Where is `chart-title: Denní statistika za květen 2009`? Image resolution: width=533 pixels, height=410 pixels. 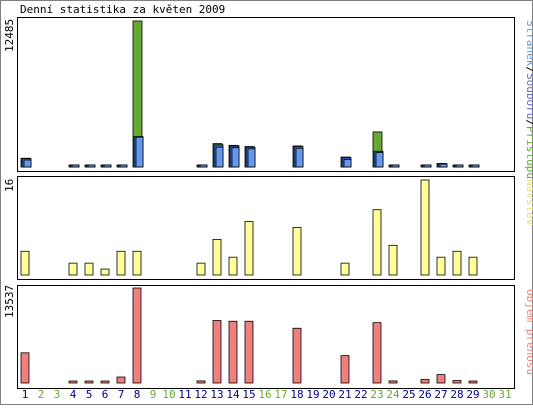
chart-title: Denní statistika za květen 2009 is located at coordinates (122, 9).